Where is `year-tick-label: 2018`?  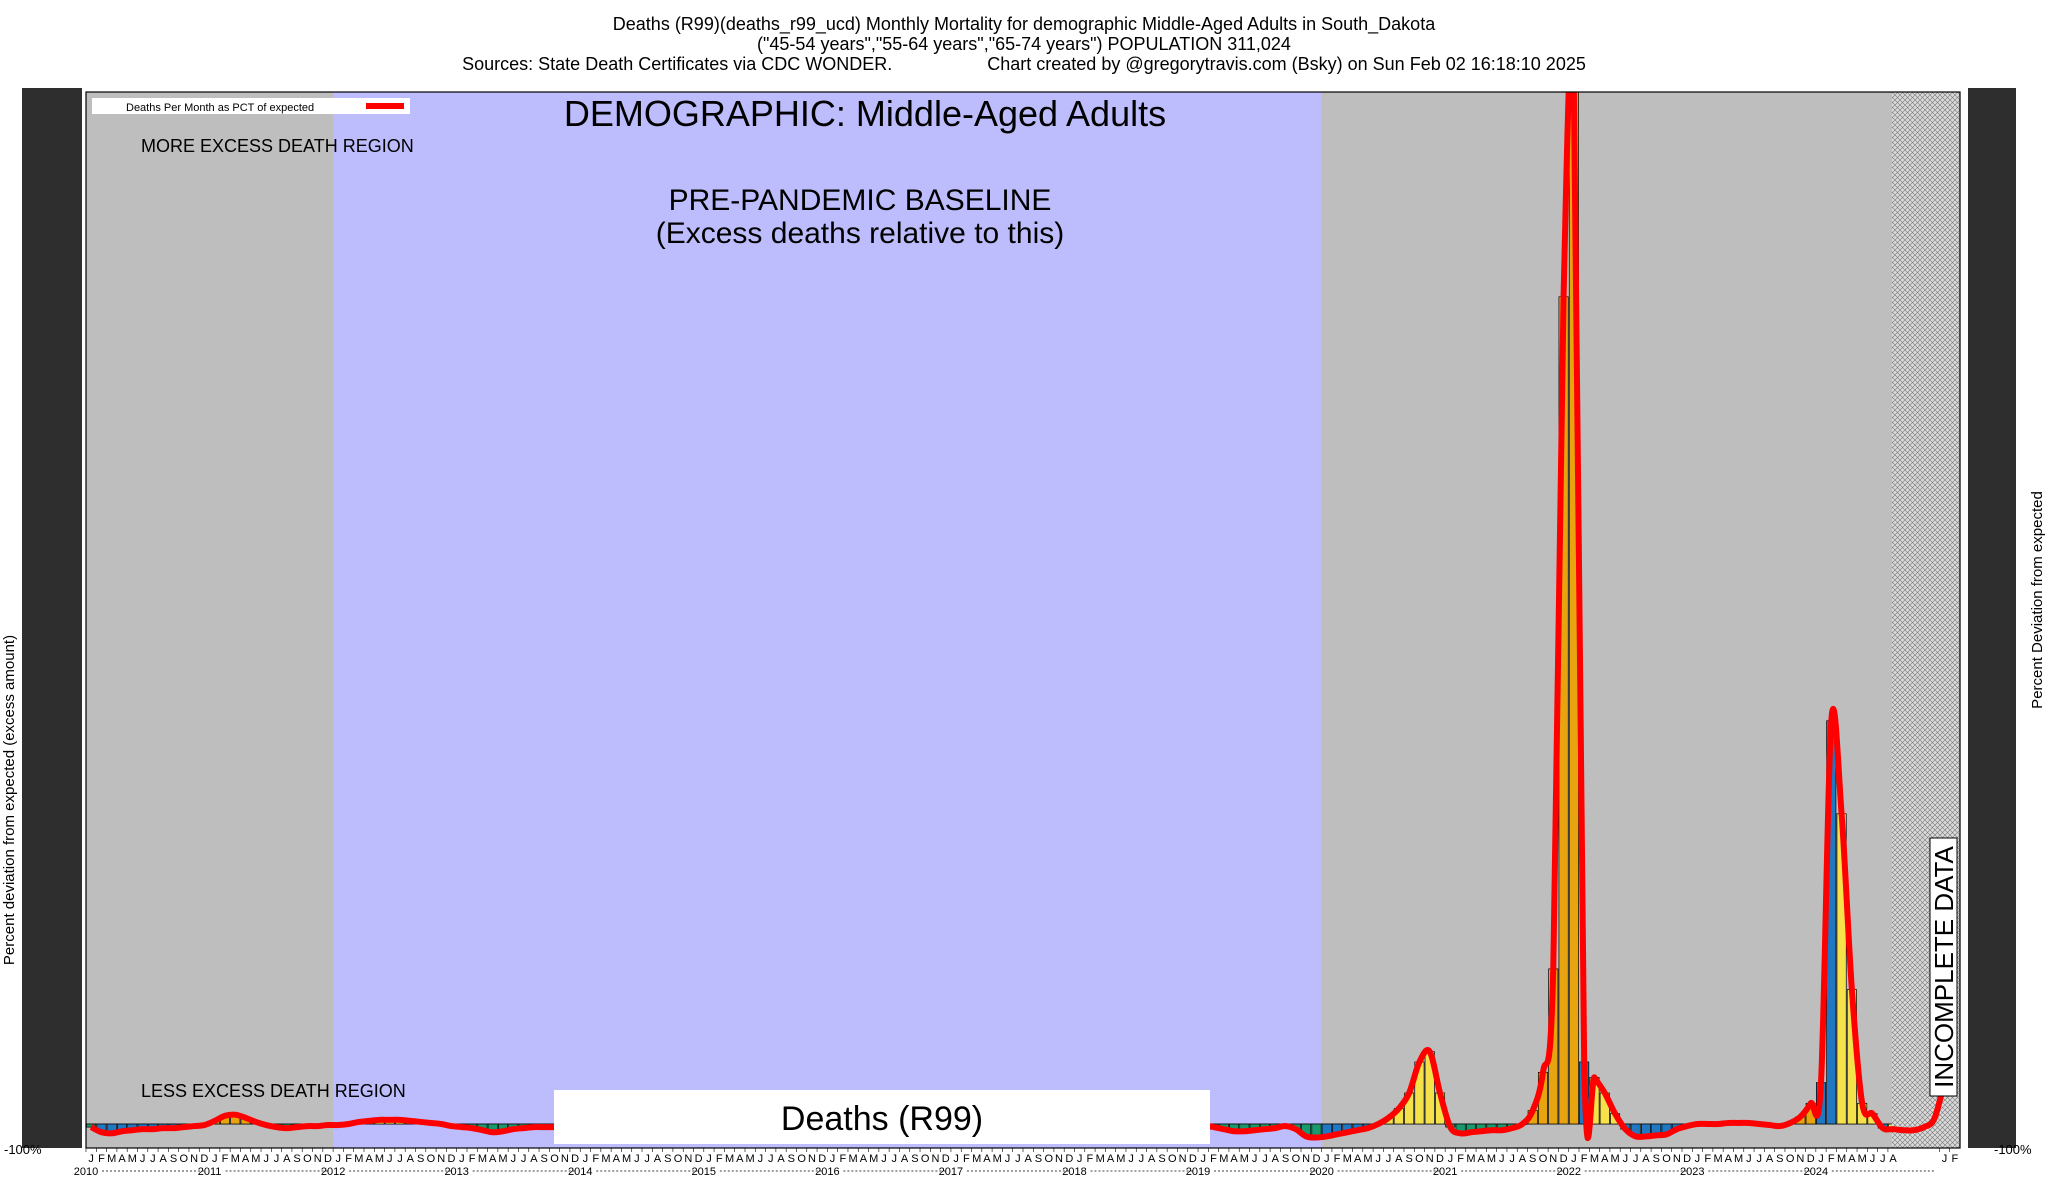
year-tick-label: 2018 is located at coordinates (1074, 1172).